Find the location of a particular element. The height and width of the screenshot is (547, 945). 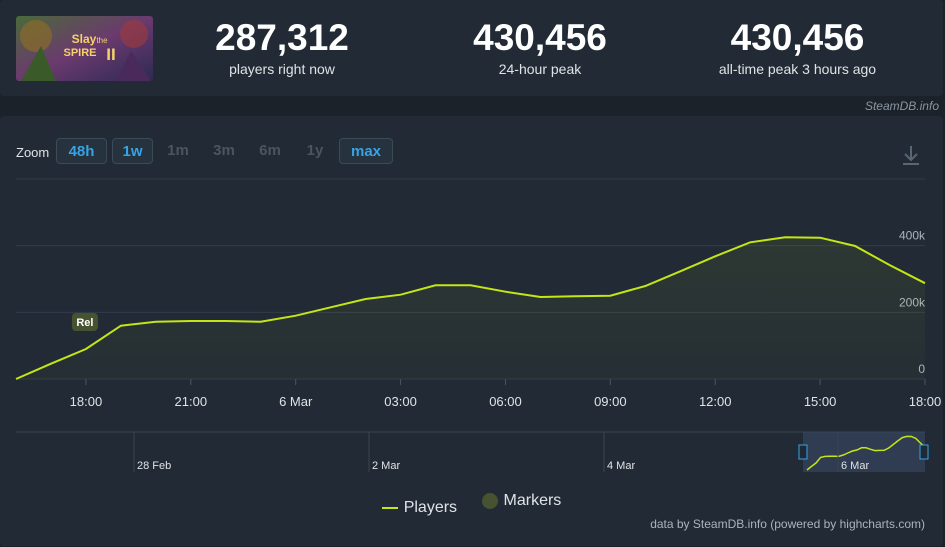

game-banner-art: Slay the SPIRE II is located at coordinates (84, 48).